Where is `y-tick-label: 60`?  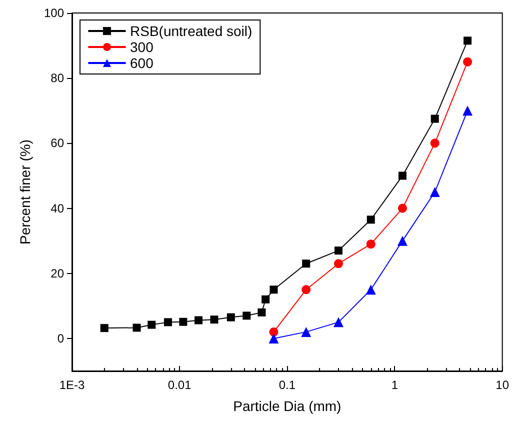 y-tick-label: 60 is located at coordinates (57, 143).